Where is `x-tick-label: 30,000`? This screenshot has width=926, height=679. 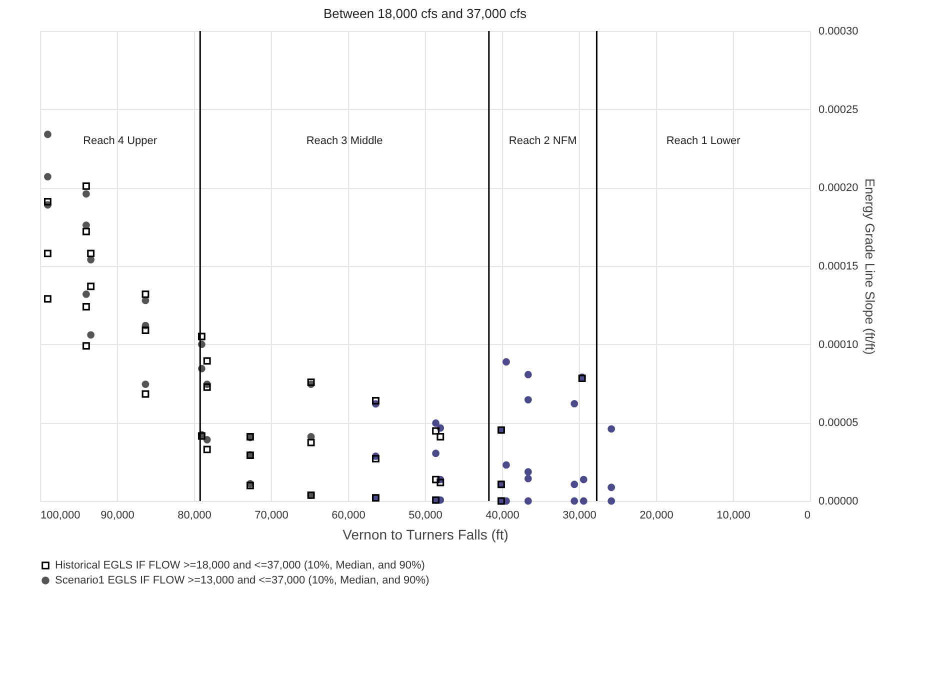 x-tick-label: 30,000 is located at coordinates (579, 516).